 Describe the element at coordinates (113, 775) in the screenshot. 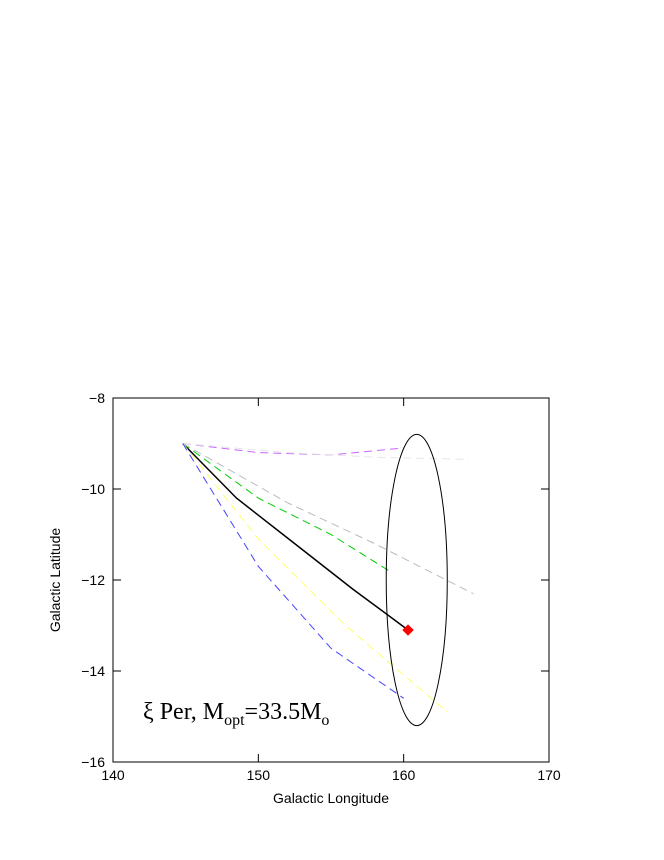

I see `x-tick-label: 140` at that location.